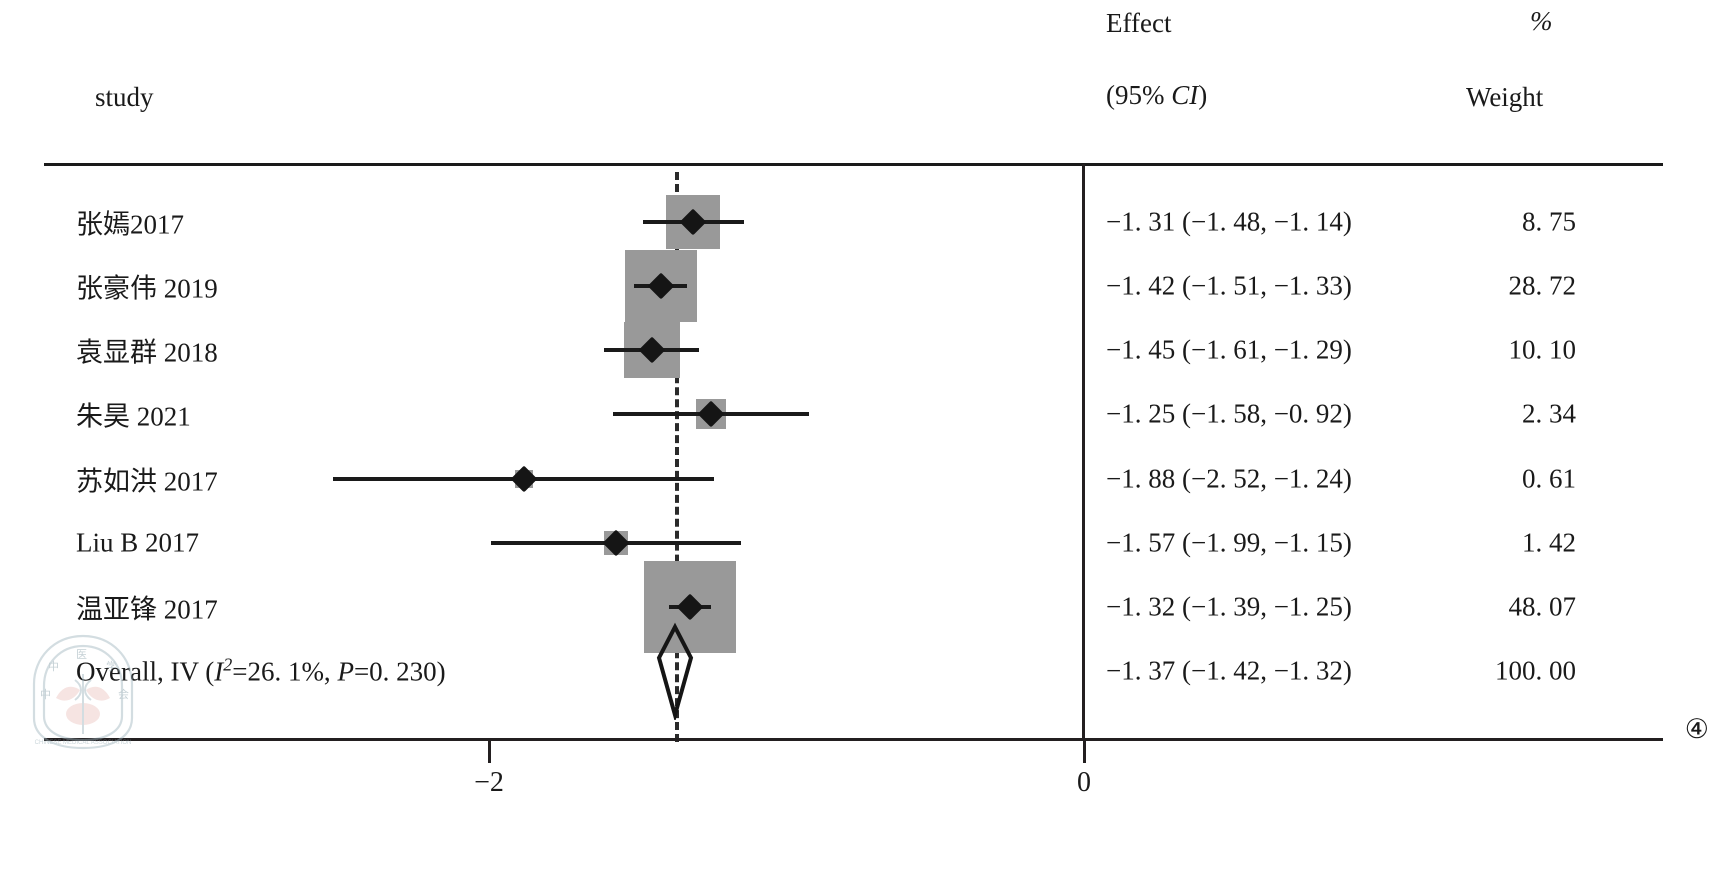 The height and width of the screenshot is (877, 1723). Describe the element at coordinates (677, 457) in the screenshot. I see `pooled-effect-reference-line` at that location.